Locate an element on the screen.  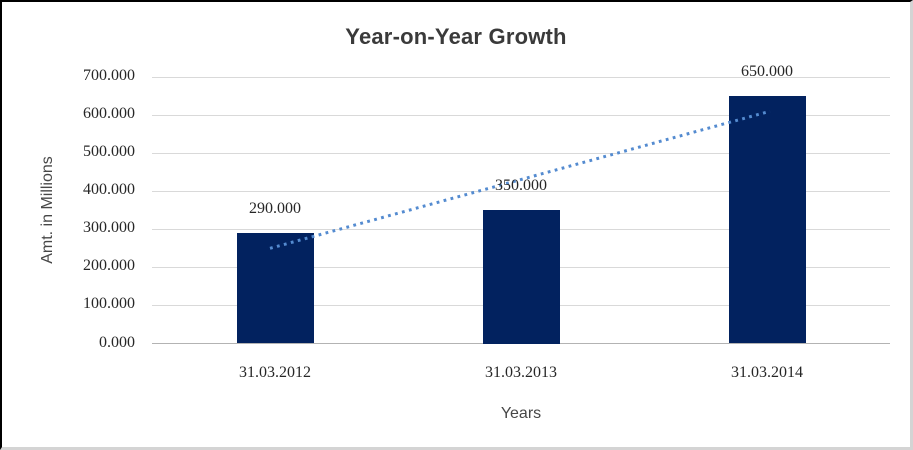
x-axis-title: Years is located at coordinates (521, 413).